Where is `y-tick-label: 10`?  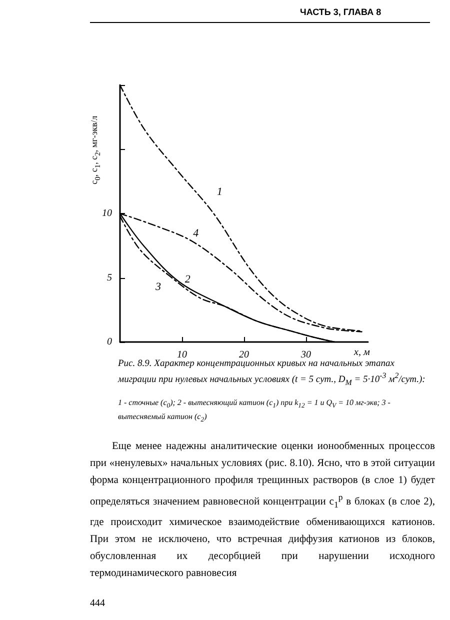 y-tick-label: 10 is located at coordinates (107, 213).